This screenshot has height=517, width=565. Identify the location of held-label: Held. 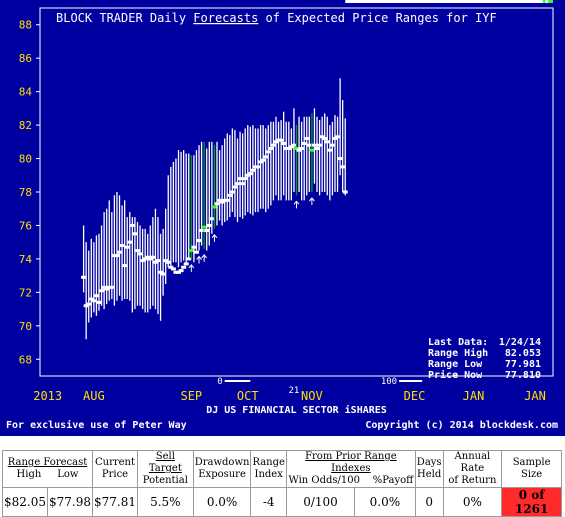
(429, 474).